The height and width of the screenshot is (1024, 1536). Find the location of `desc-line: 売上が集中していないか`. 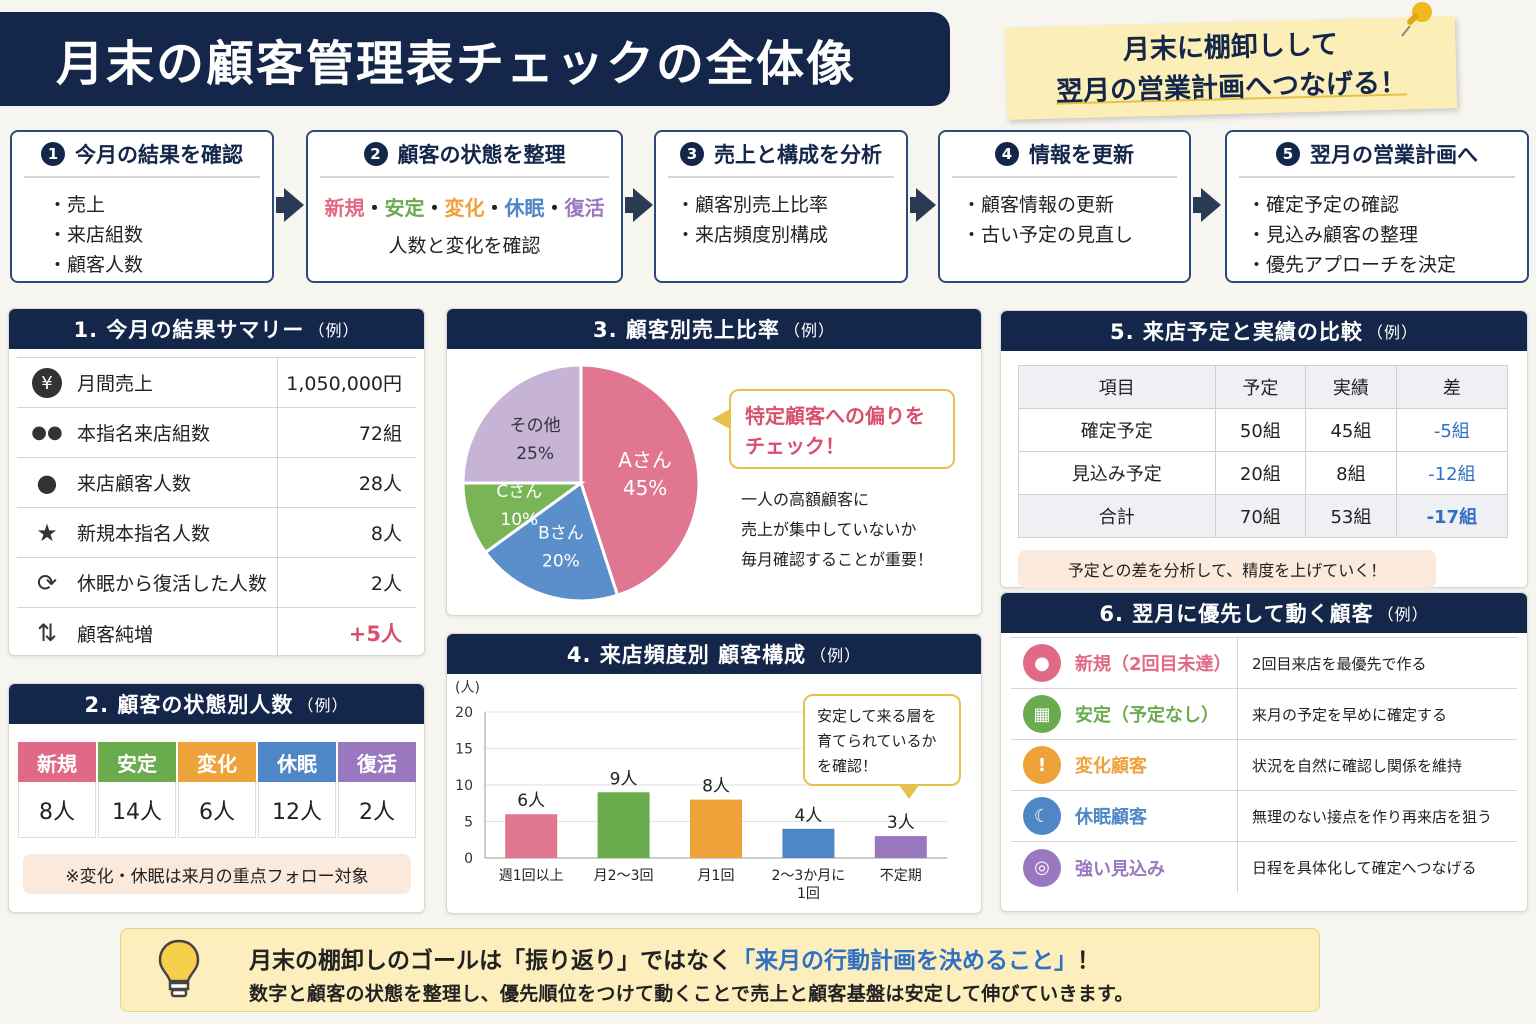

desc-line: 売上が集中していないか is located at coordinates (829, 529).